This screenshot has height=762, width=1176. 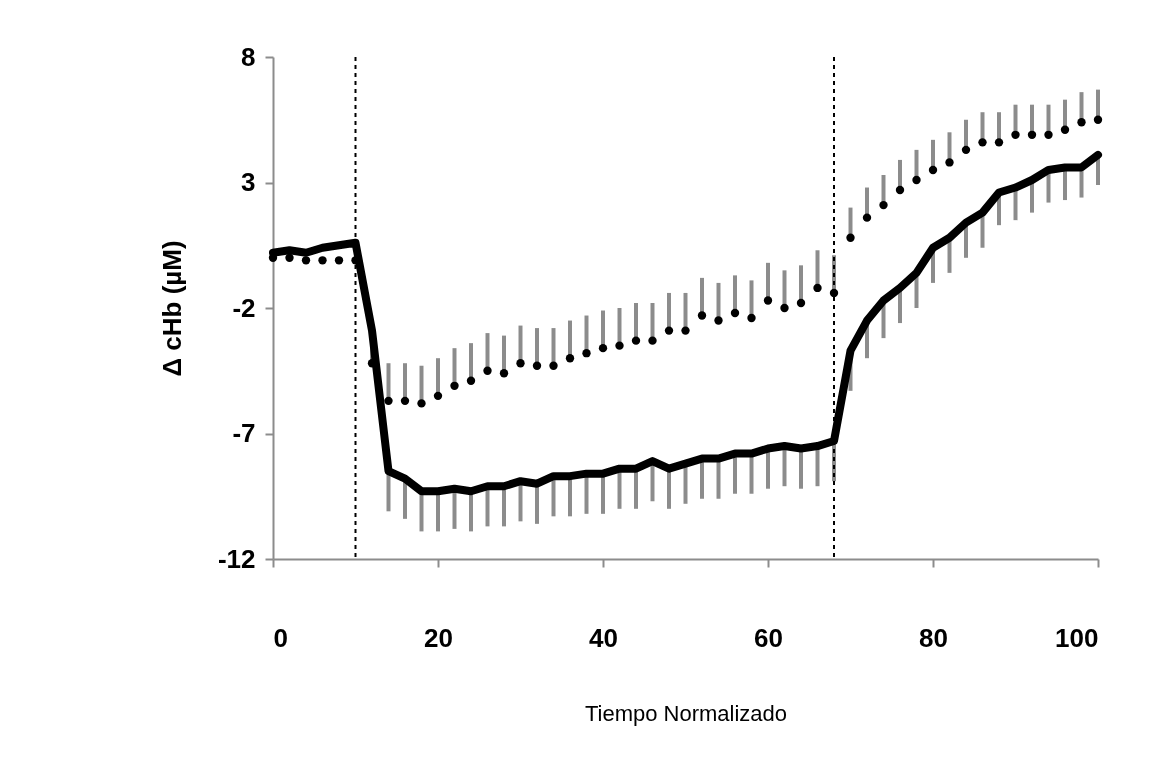 I want to click on y-tick-label: -12, so click(x=236, y=558).